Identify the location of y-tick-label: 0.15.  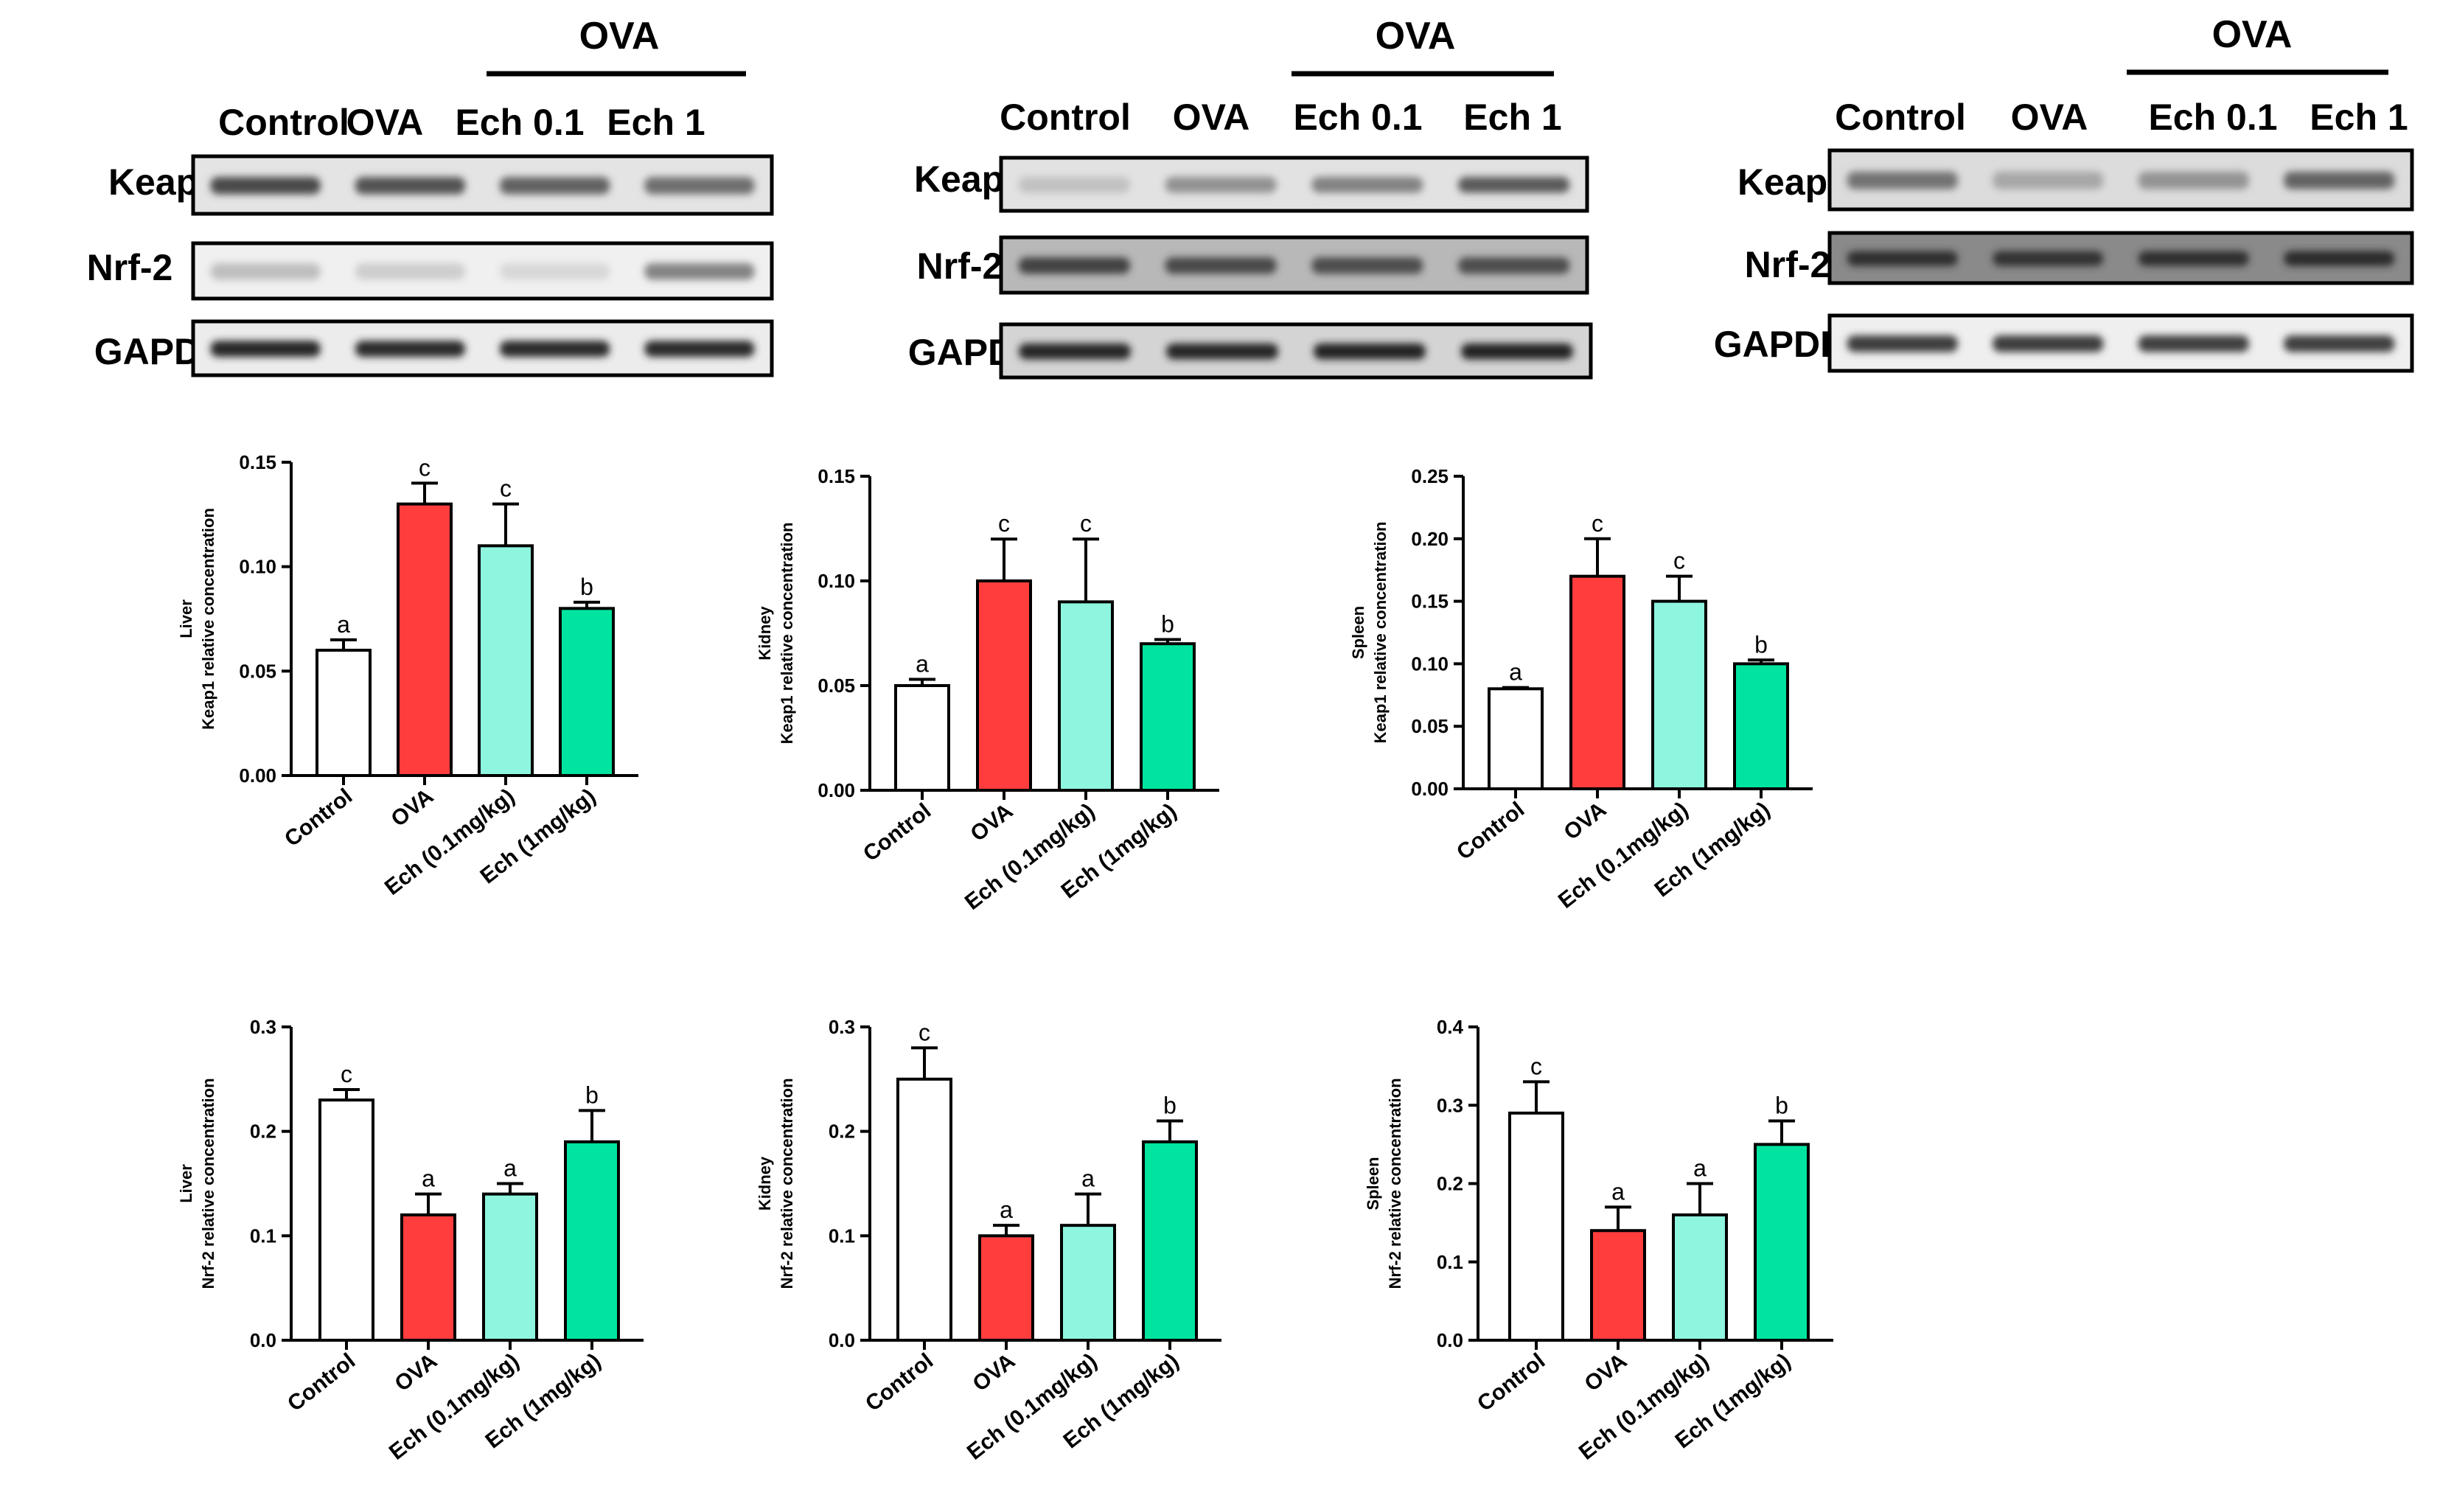
(836, 476).